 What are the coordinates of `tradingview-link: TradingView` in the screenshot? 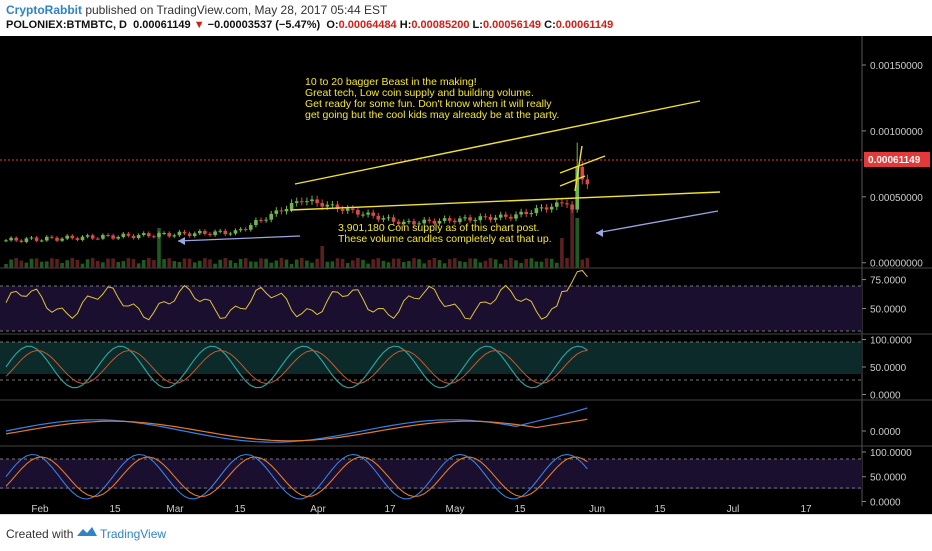 It's located at (133, 534).